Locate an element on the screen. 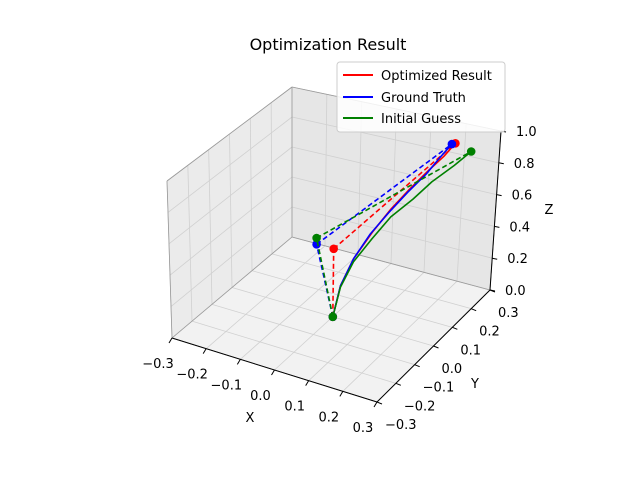 Image resolution: width=640 pixels, height=480 pixels. y-tick-label: 0.0 is located at coordinates (452, 369).